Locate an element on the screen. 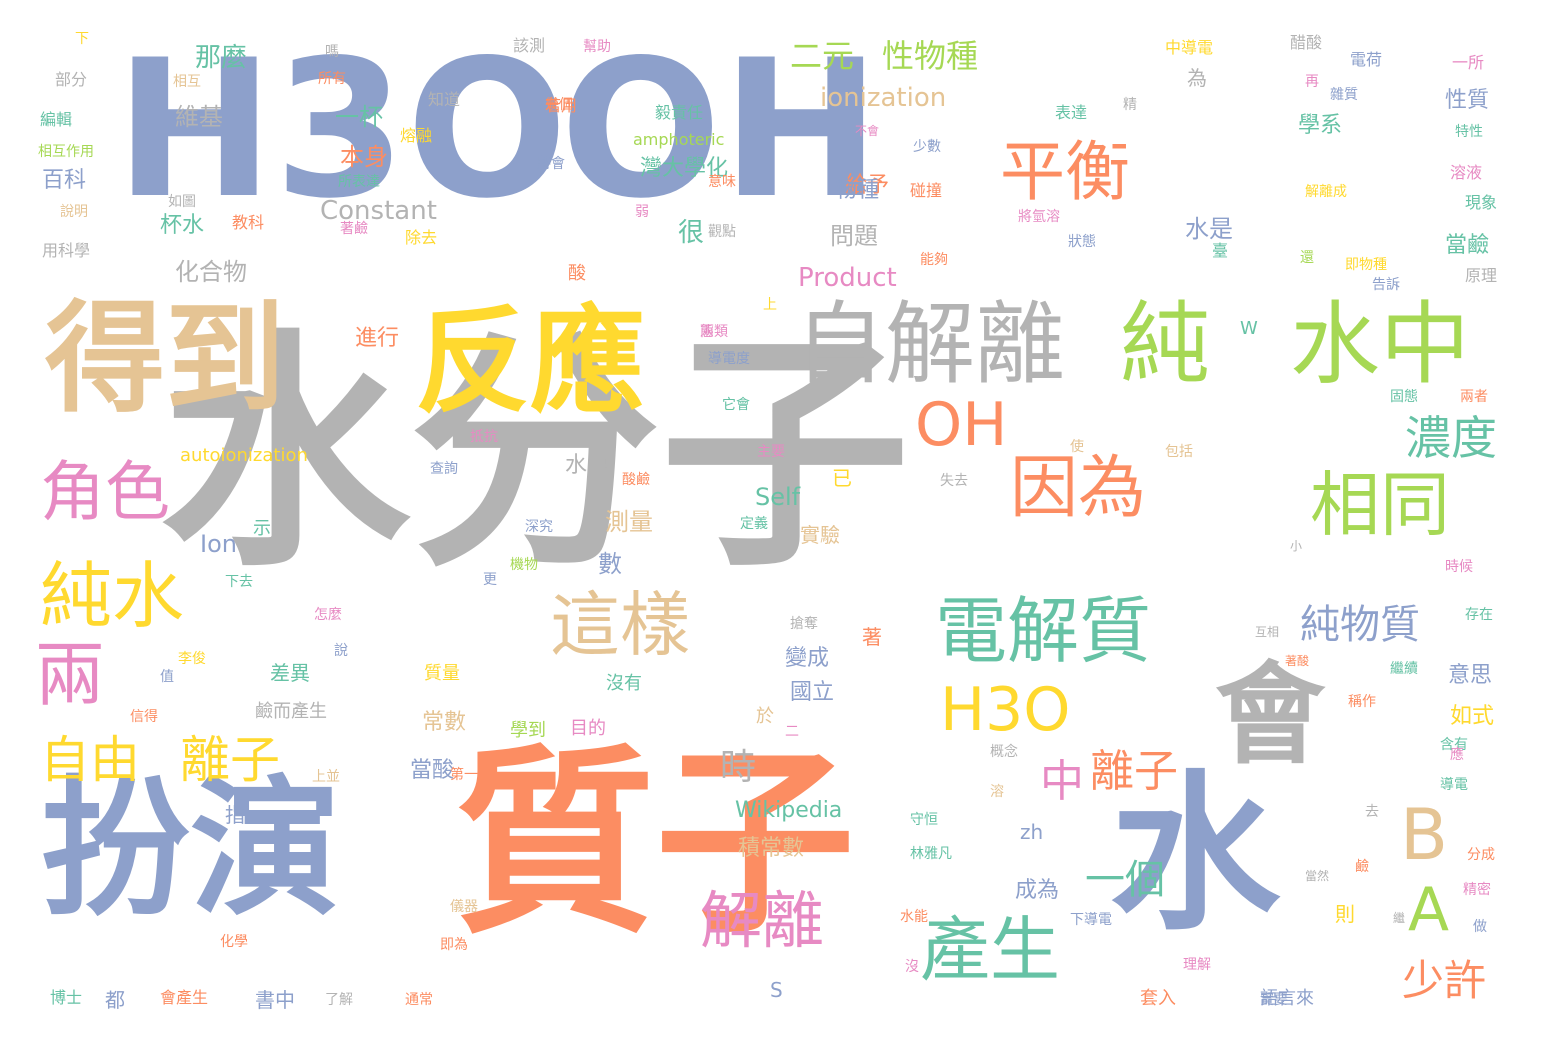  cloud-word: 做 is located at coordinates (1480, 927).